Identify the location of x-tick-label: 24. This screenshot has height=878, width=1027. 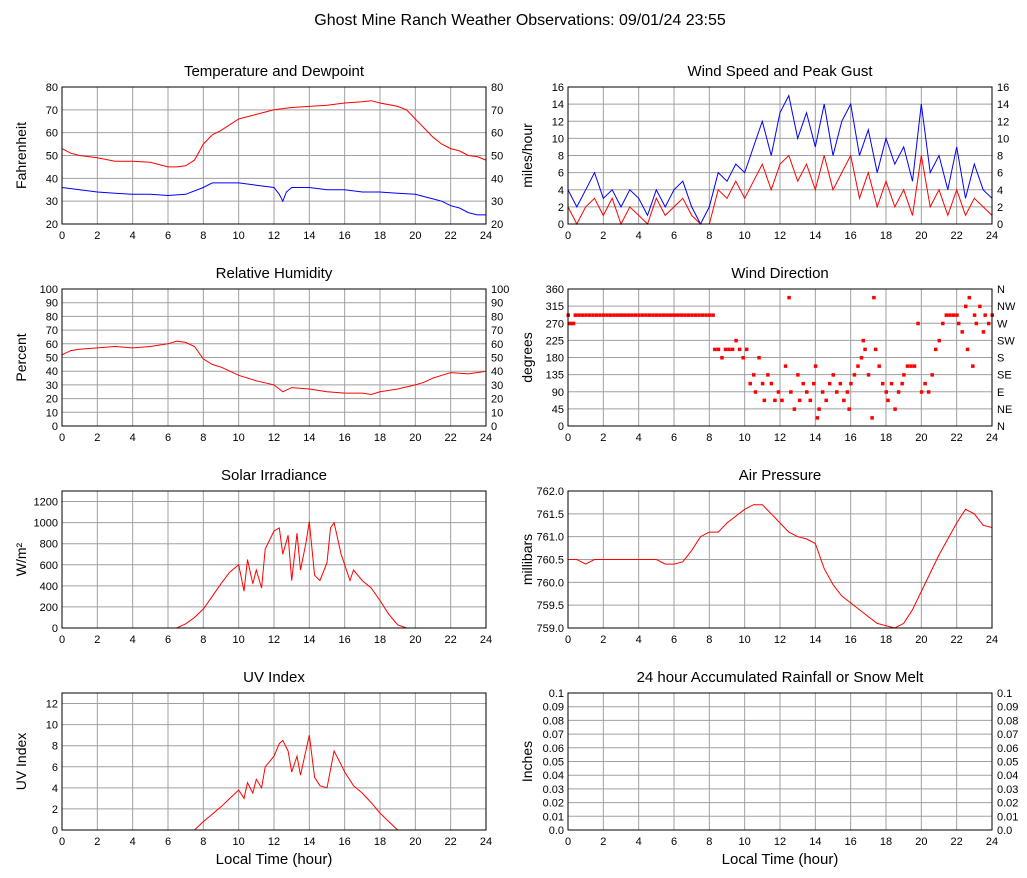
(486, 438).